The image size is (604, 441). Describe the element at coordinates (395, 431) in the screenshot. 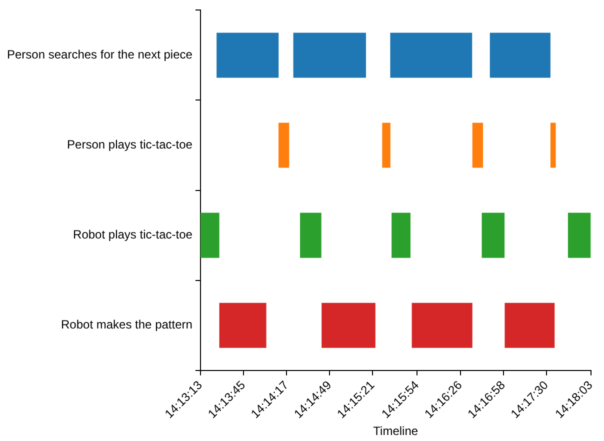

I see `x-axis-title: Timeline` at that location.